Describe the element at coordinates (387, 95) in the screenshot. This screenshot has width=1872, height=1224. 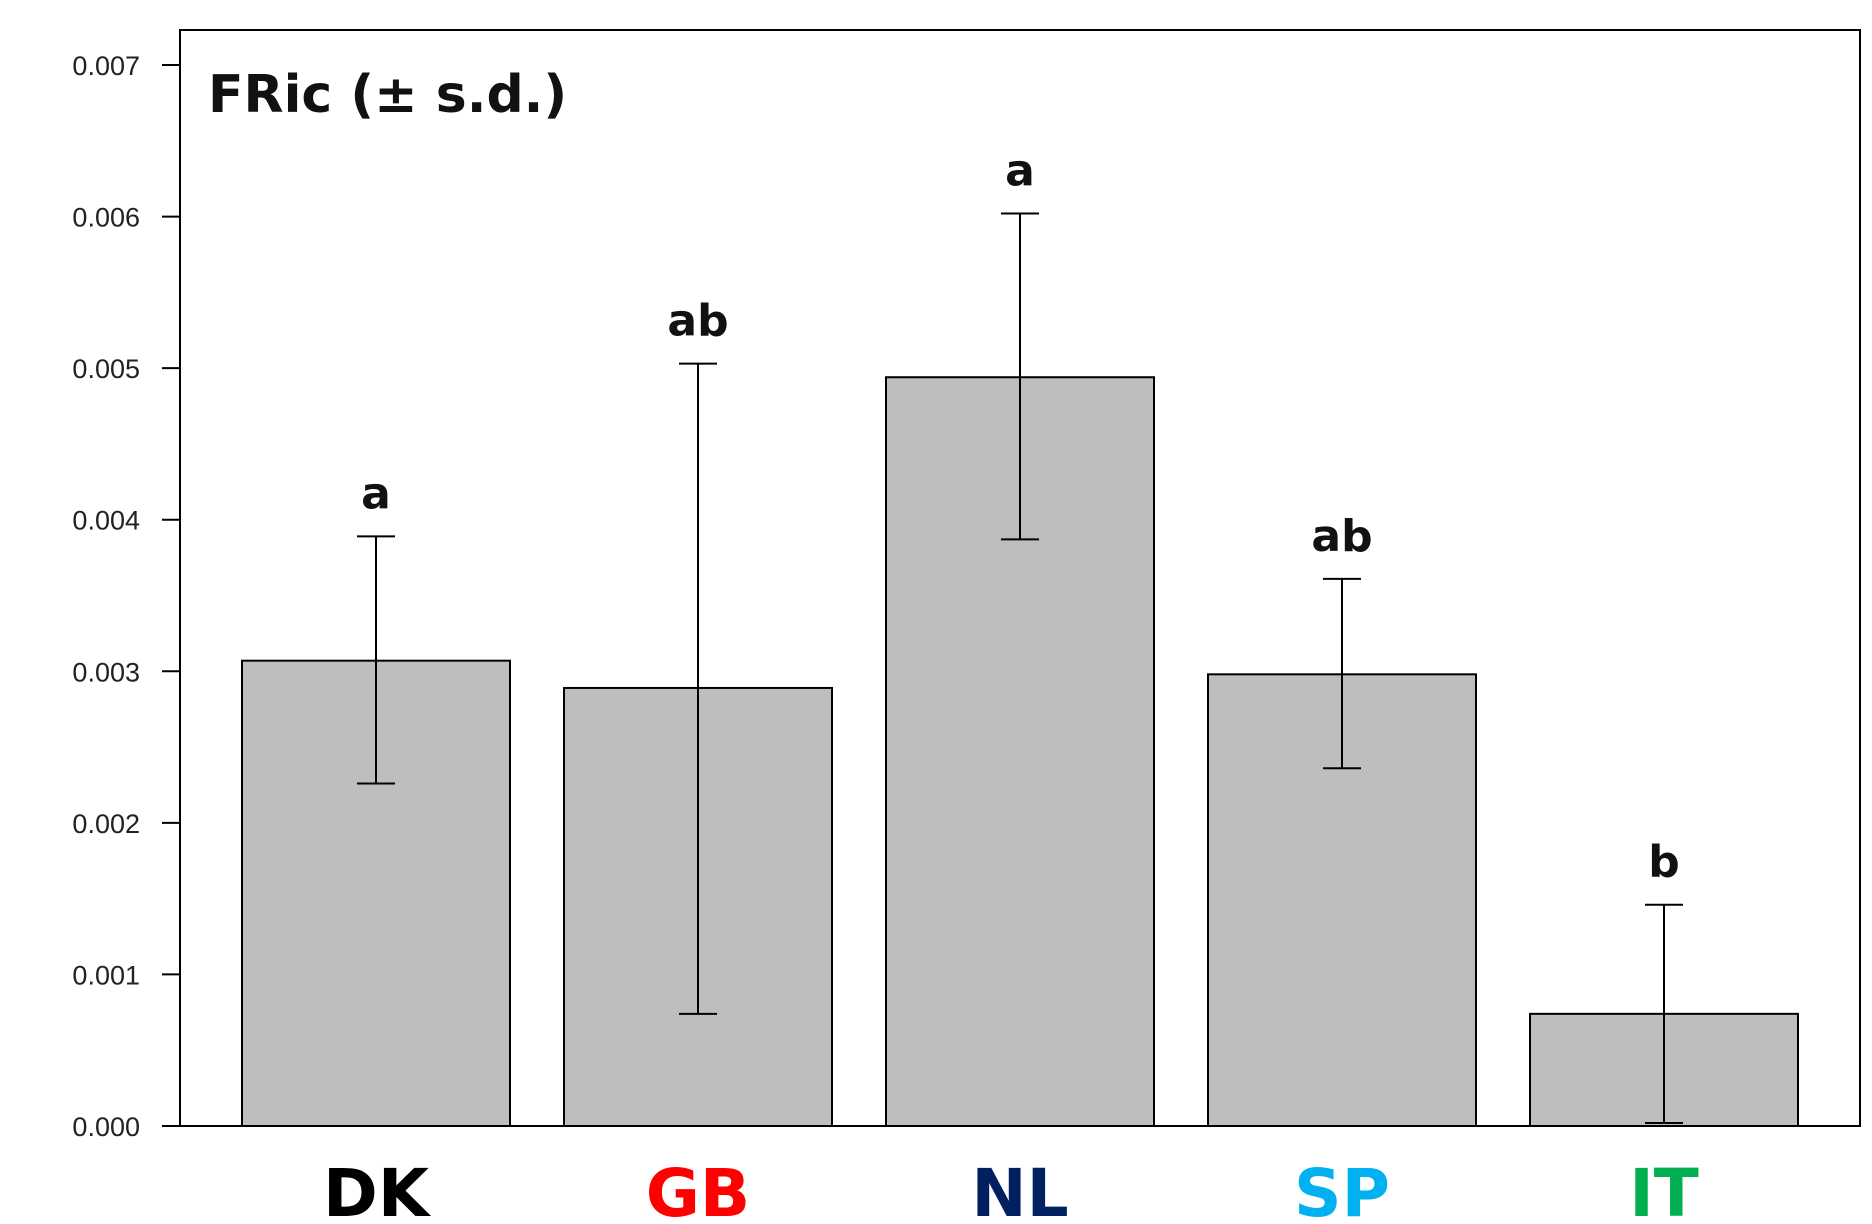
I see `chart-title: FRic (± s.d.)` at that location.